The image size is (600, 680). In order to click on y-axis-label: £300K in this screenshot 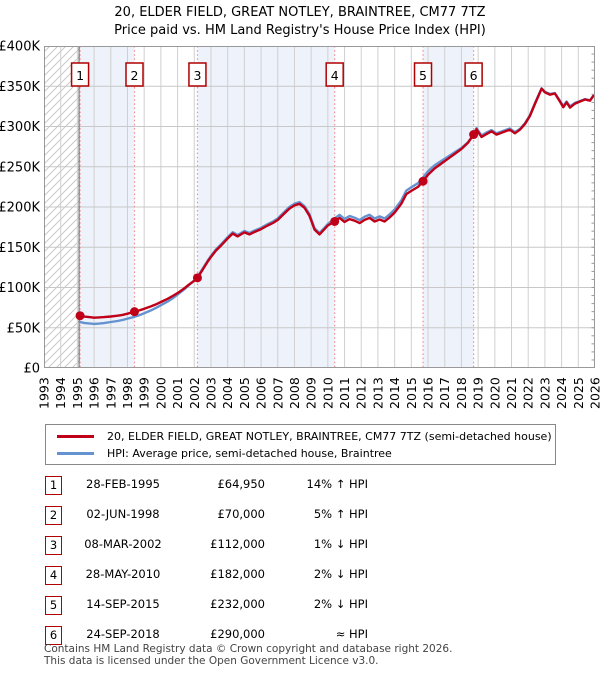, I will do `click(20, 127)`.